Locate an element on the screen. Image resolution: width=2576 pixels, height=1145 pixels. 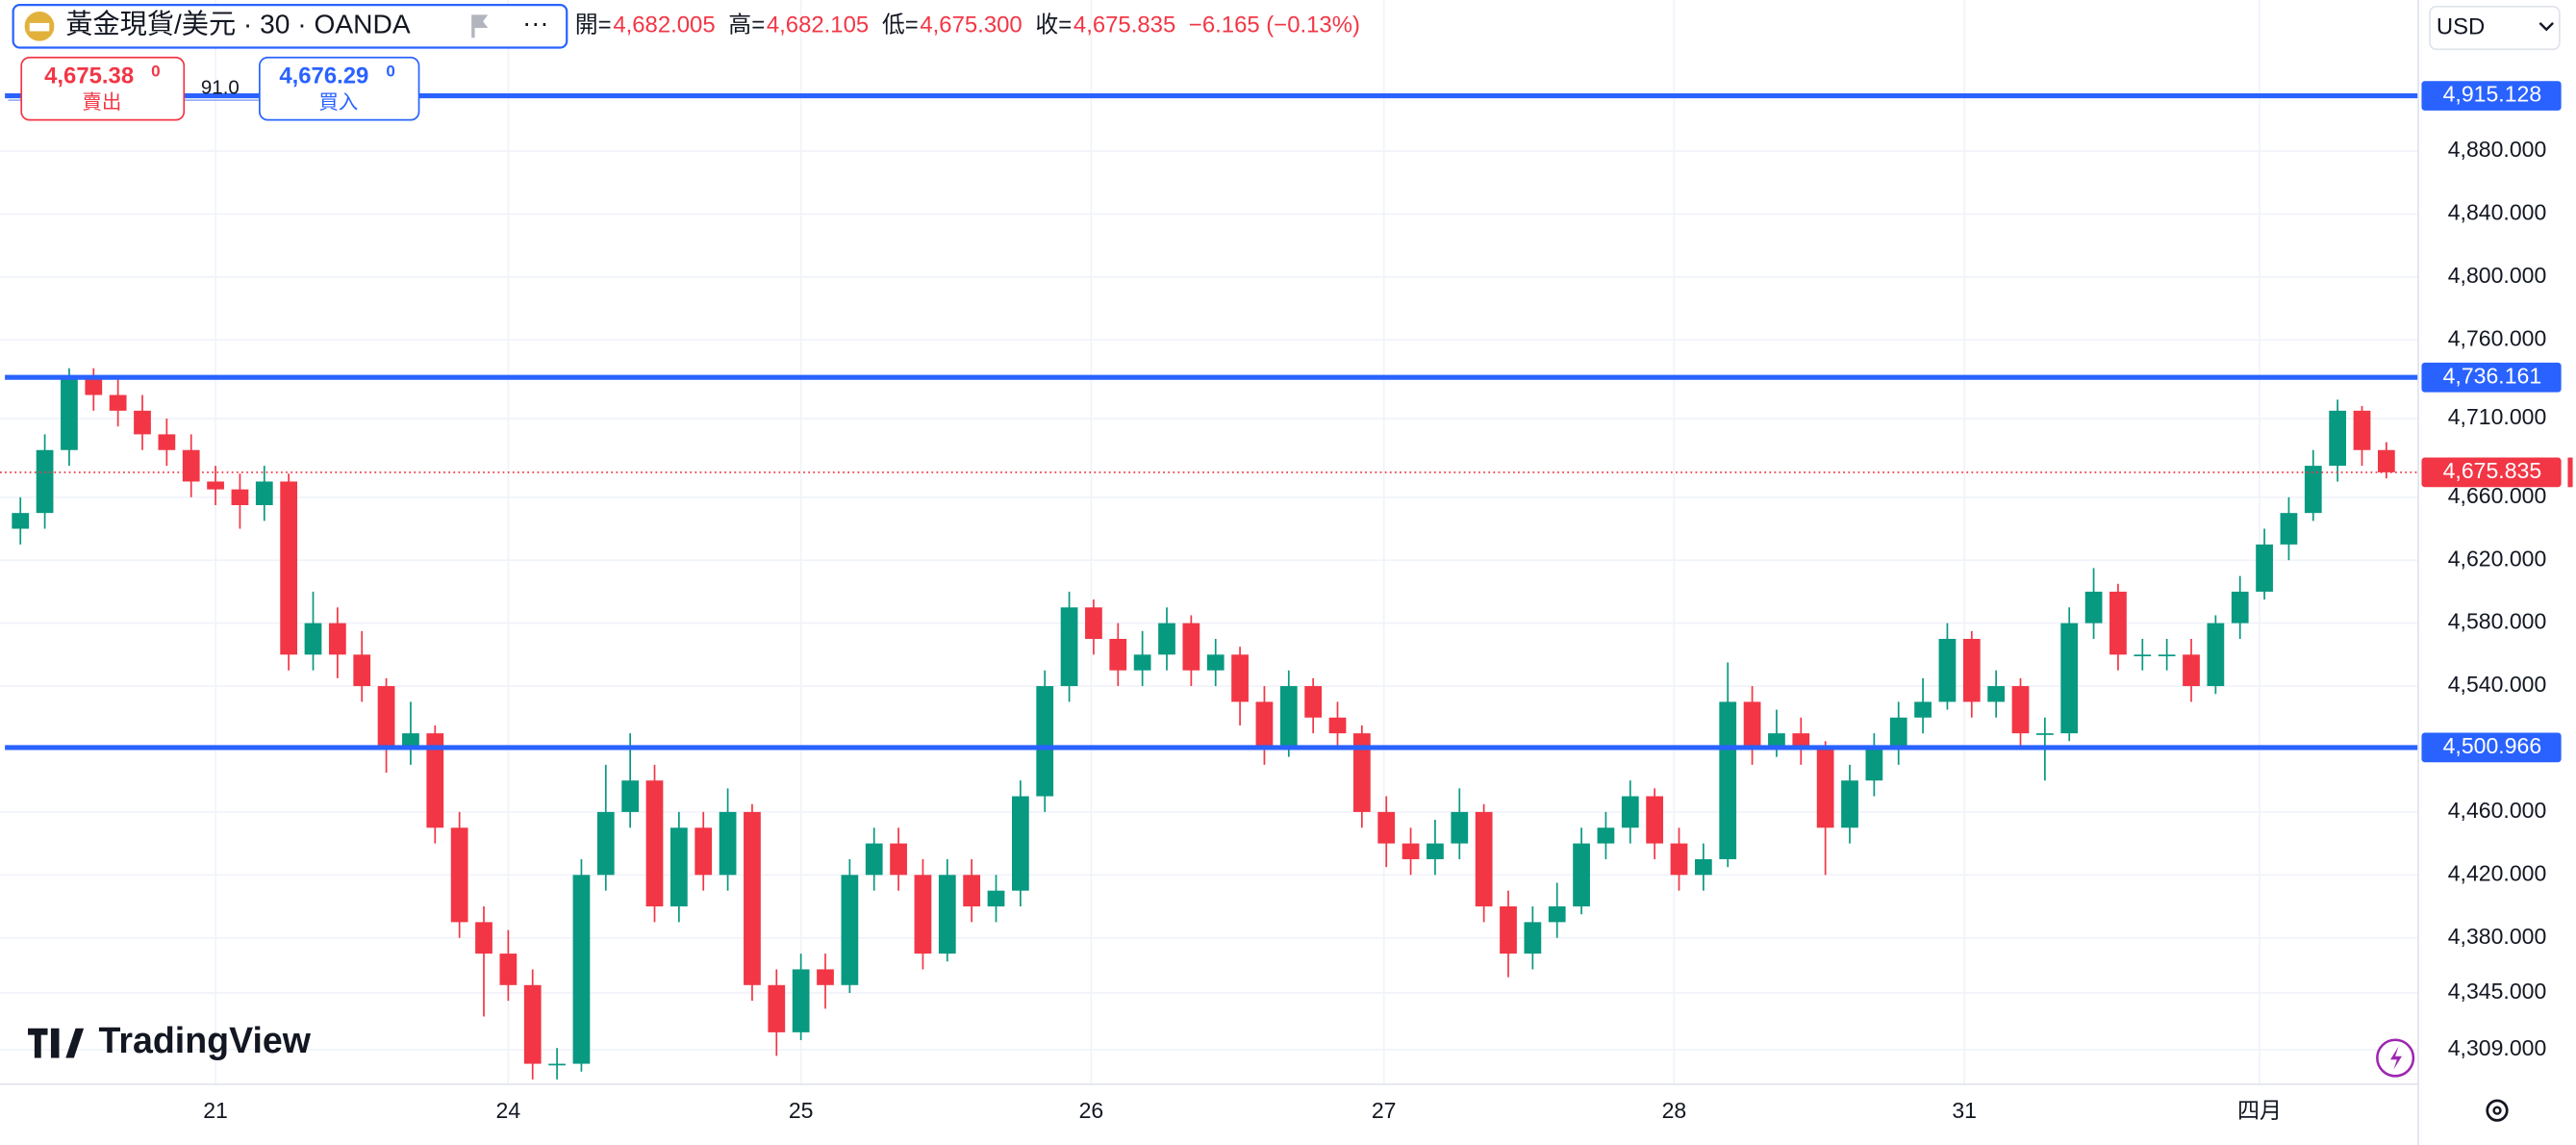
x-tick-label: 24 is located at coordinates (508, 1110).